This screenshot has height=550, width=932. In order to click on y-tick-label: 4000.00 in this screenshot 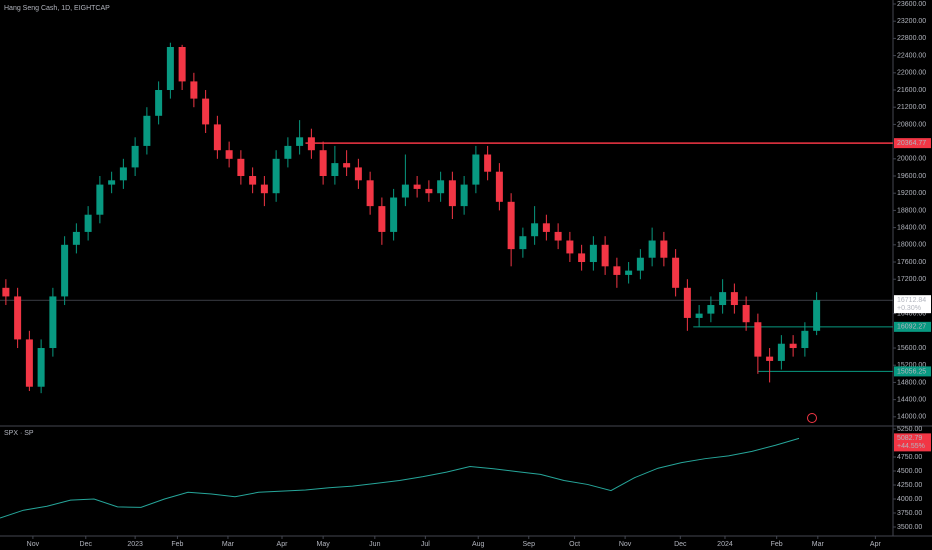, I will do `click(909, 499)`.